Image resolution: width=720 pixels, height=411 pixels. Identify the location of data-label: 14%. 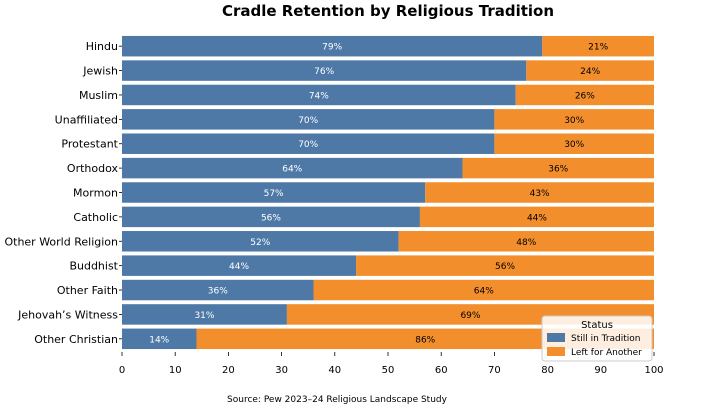
(159, 340).